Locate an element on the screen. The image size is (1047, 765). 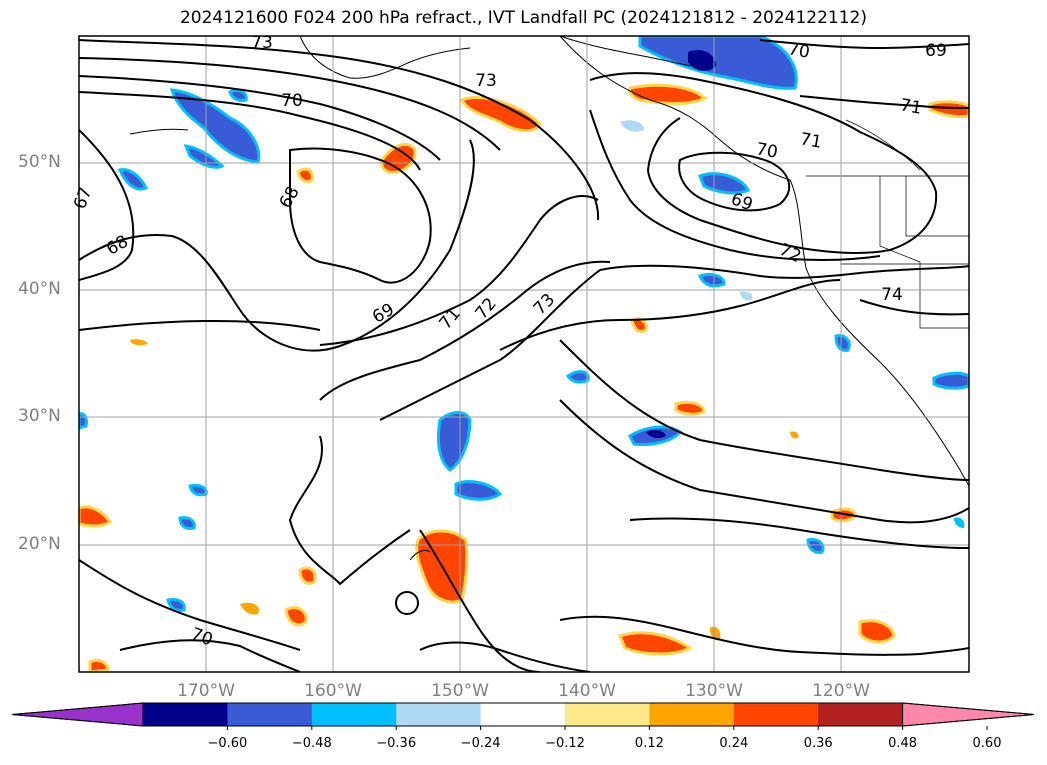
lon-label-120w: 120°W is located at coordinates (841, 691).